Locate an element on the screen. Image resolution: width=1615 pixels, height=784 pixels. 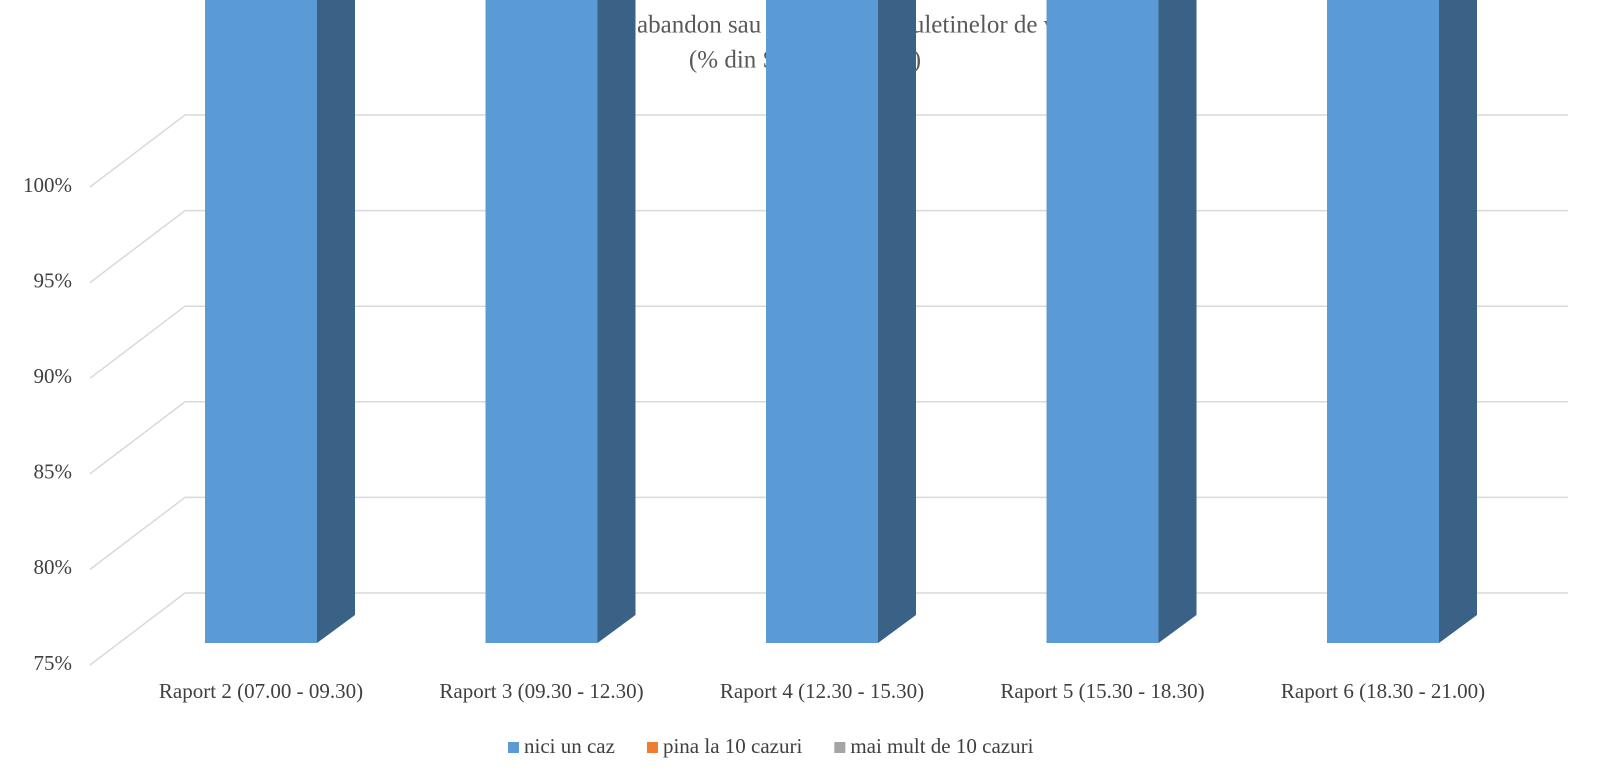
y-tick-label: 85% is located at coordinates (53, 472).